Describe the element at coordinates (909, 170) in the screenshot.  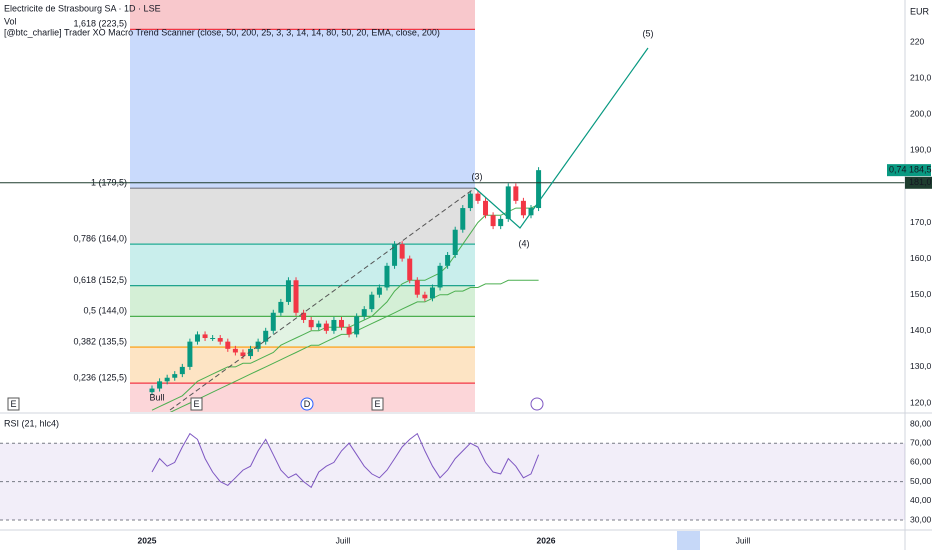
I see `price-badge` at that location.